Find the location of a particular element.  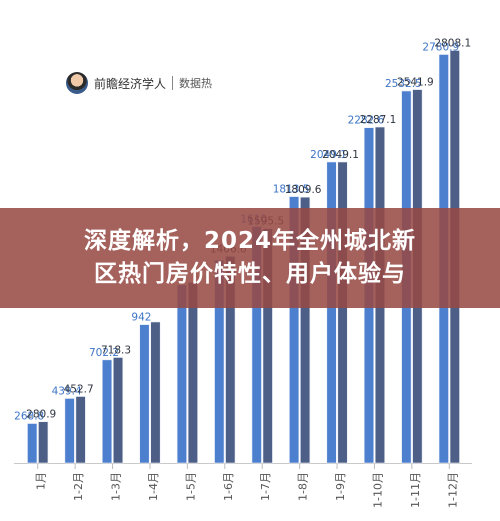

data-label-series-1: 702.2 is located at coordinates (104, 353).